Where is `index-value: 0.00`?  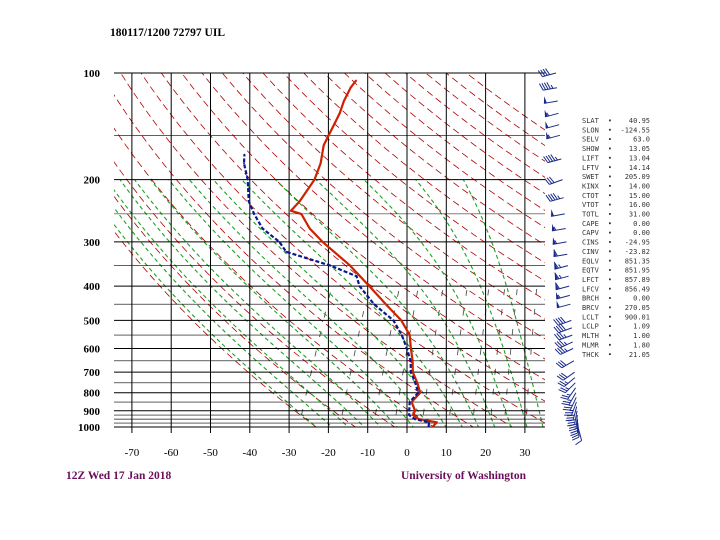 index-value: 0.00 is located at coordinates (641, 233).